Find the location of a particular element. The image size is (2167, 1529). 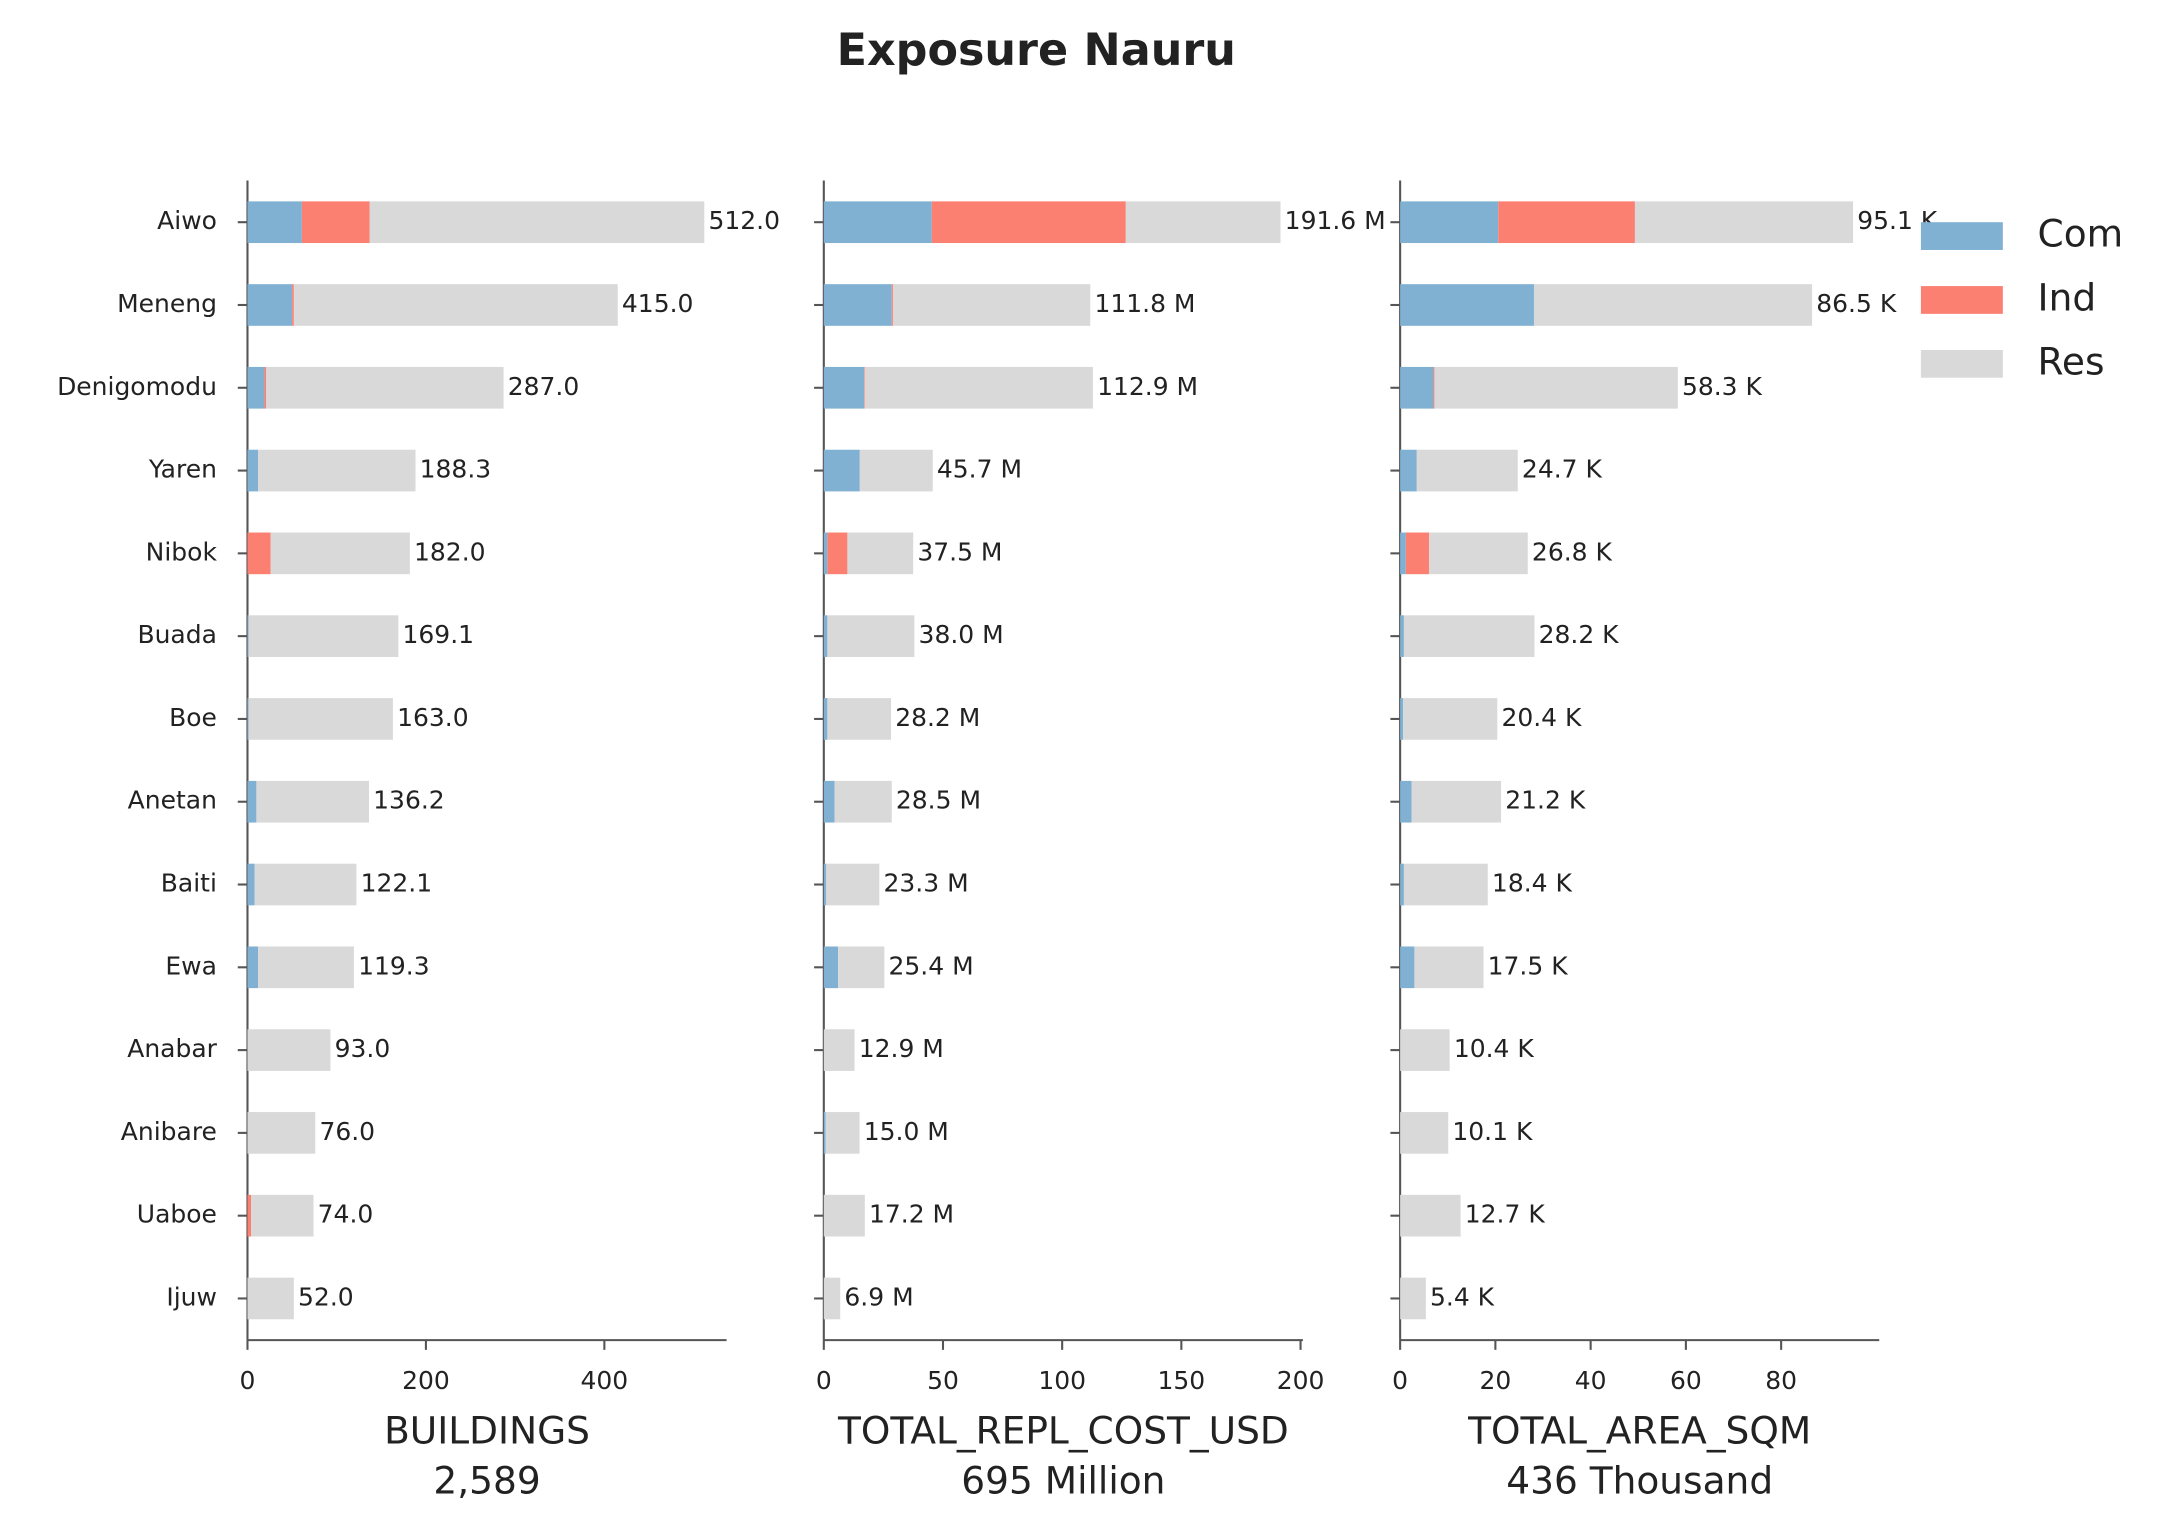

legend-label: Com is located at coordinates (2081, 234).